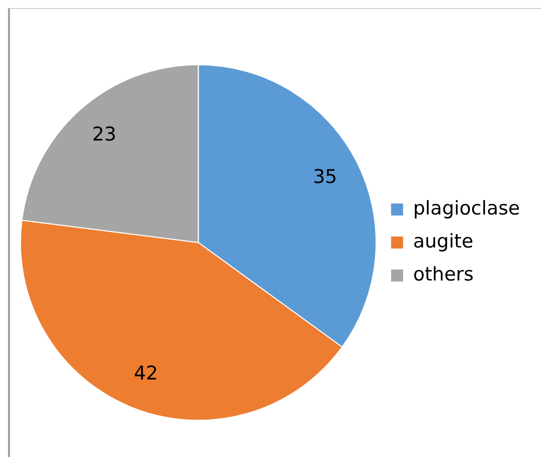  What do you see at coordinates (443, 241) in the screenshot?
I see `legend-label: augite` at bounding box center [443, 241].